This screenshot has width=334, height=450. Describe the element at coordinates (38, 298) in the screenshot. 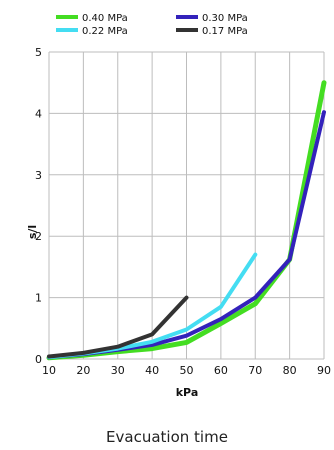

I see `y-tick-label: 1` at that location.